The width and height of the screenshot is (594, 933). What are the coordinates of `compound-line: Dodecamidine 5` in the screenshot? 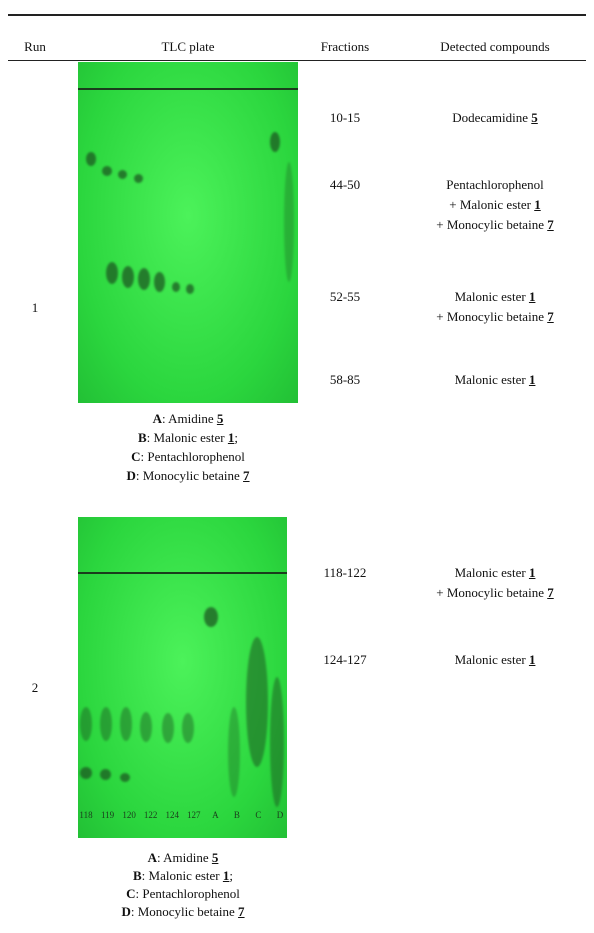 It's located at (495, 118).